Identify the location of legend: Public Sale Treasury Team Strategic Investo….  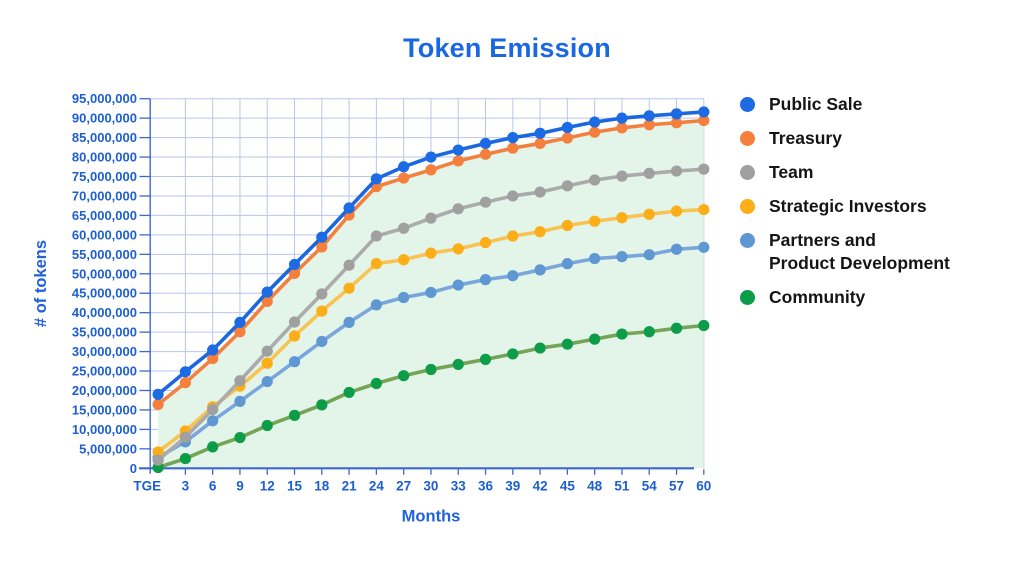
(845, 206).